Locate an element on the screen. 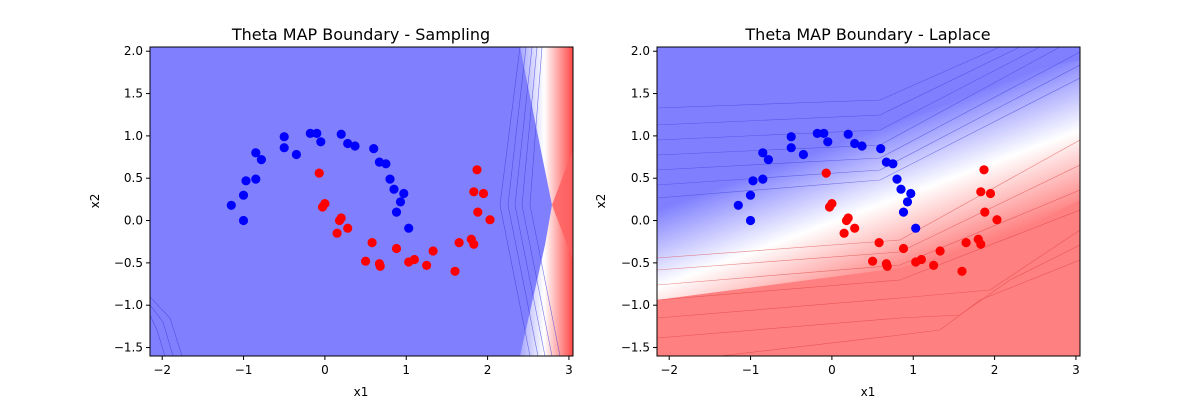  points-sampling is located at coordinates (360, 202).